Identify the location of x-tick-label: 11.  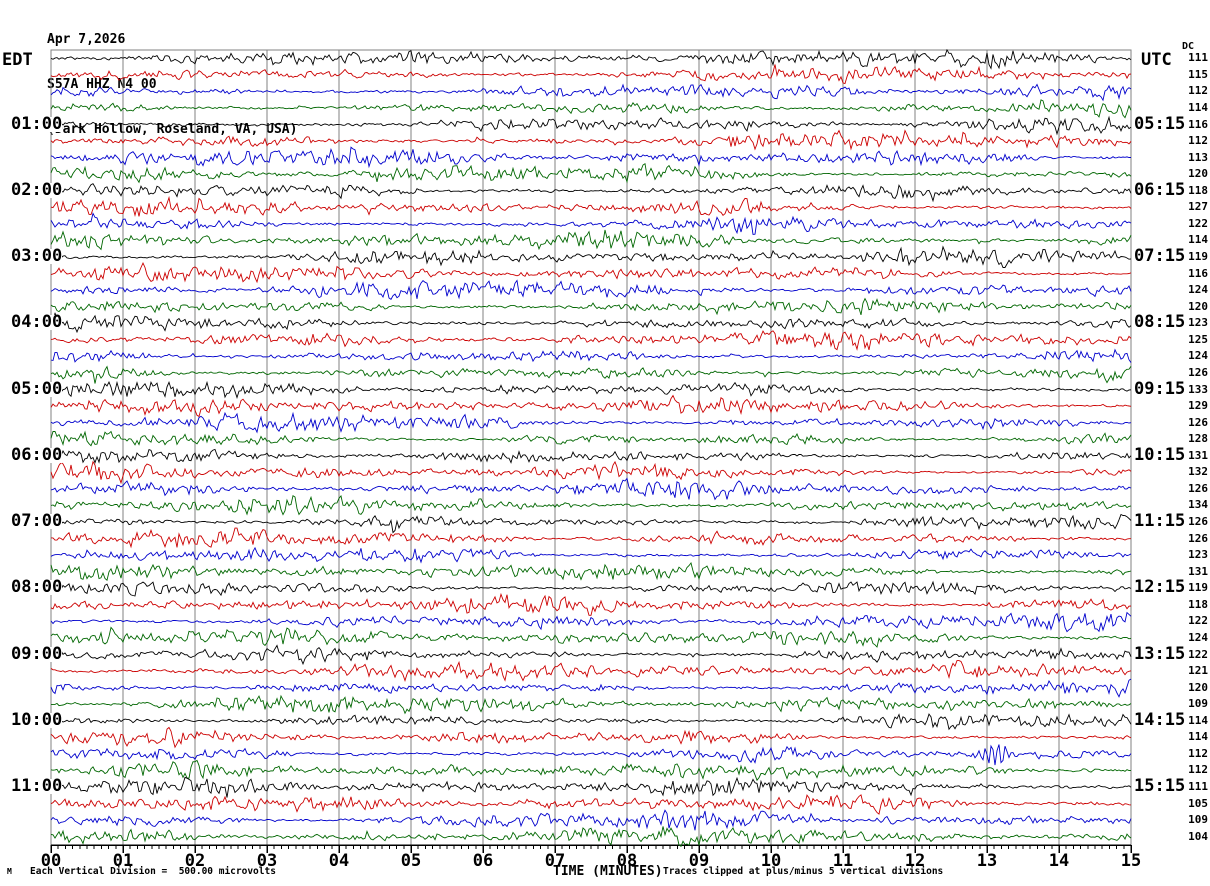
(843, 861).